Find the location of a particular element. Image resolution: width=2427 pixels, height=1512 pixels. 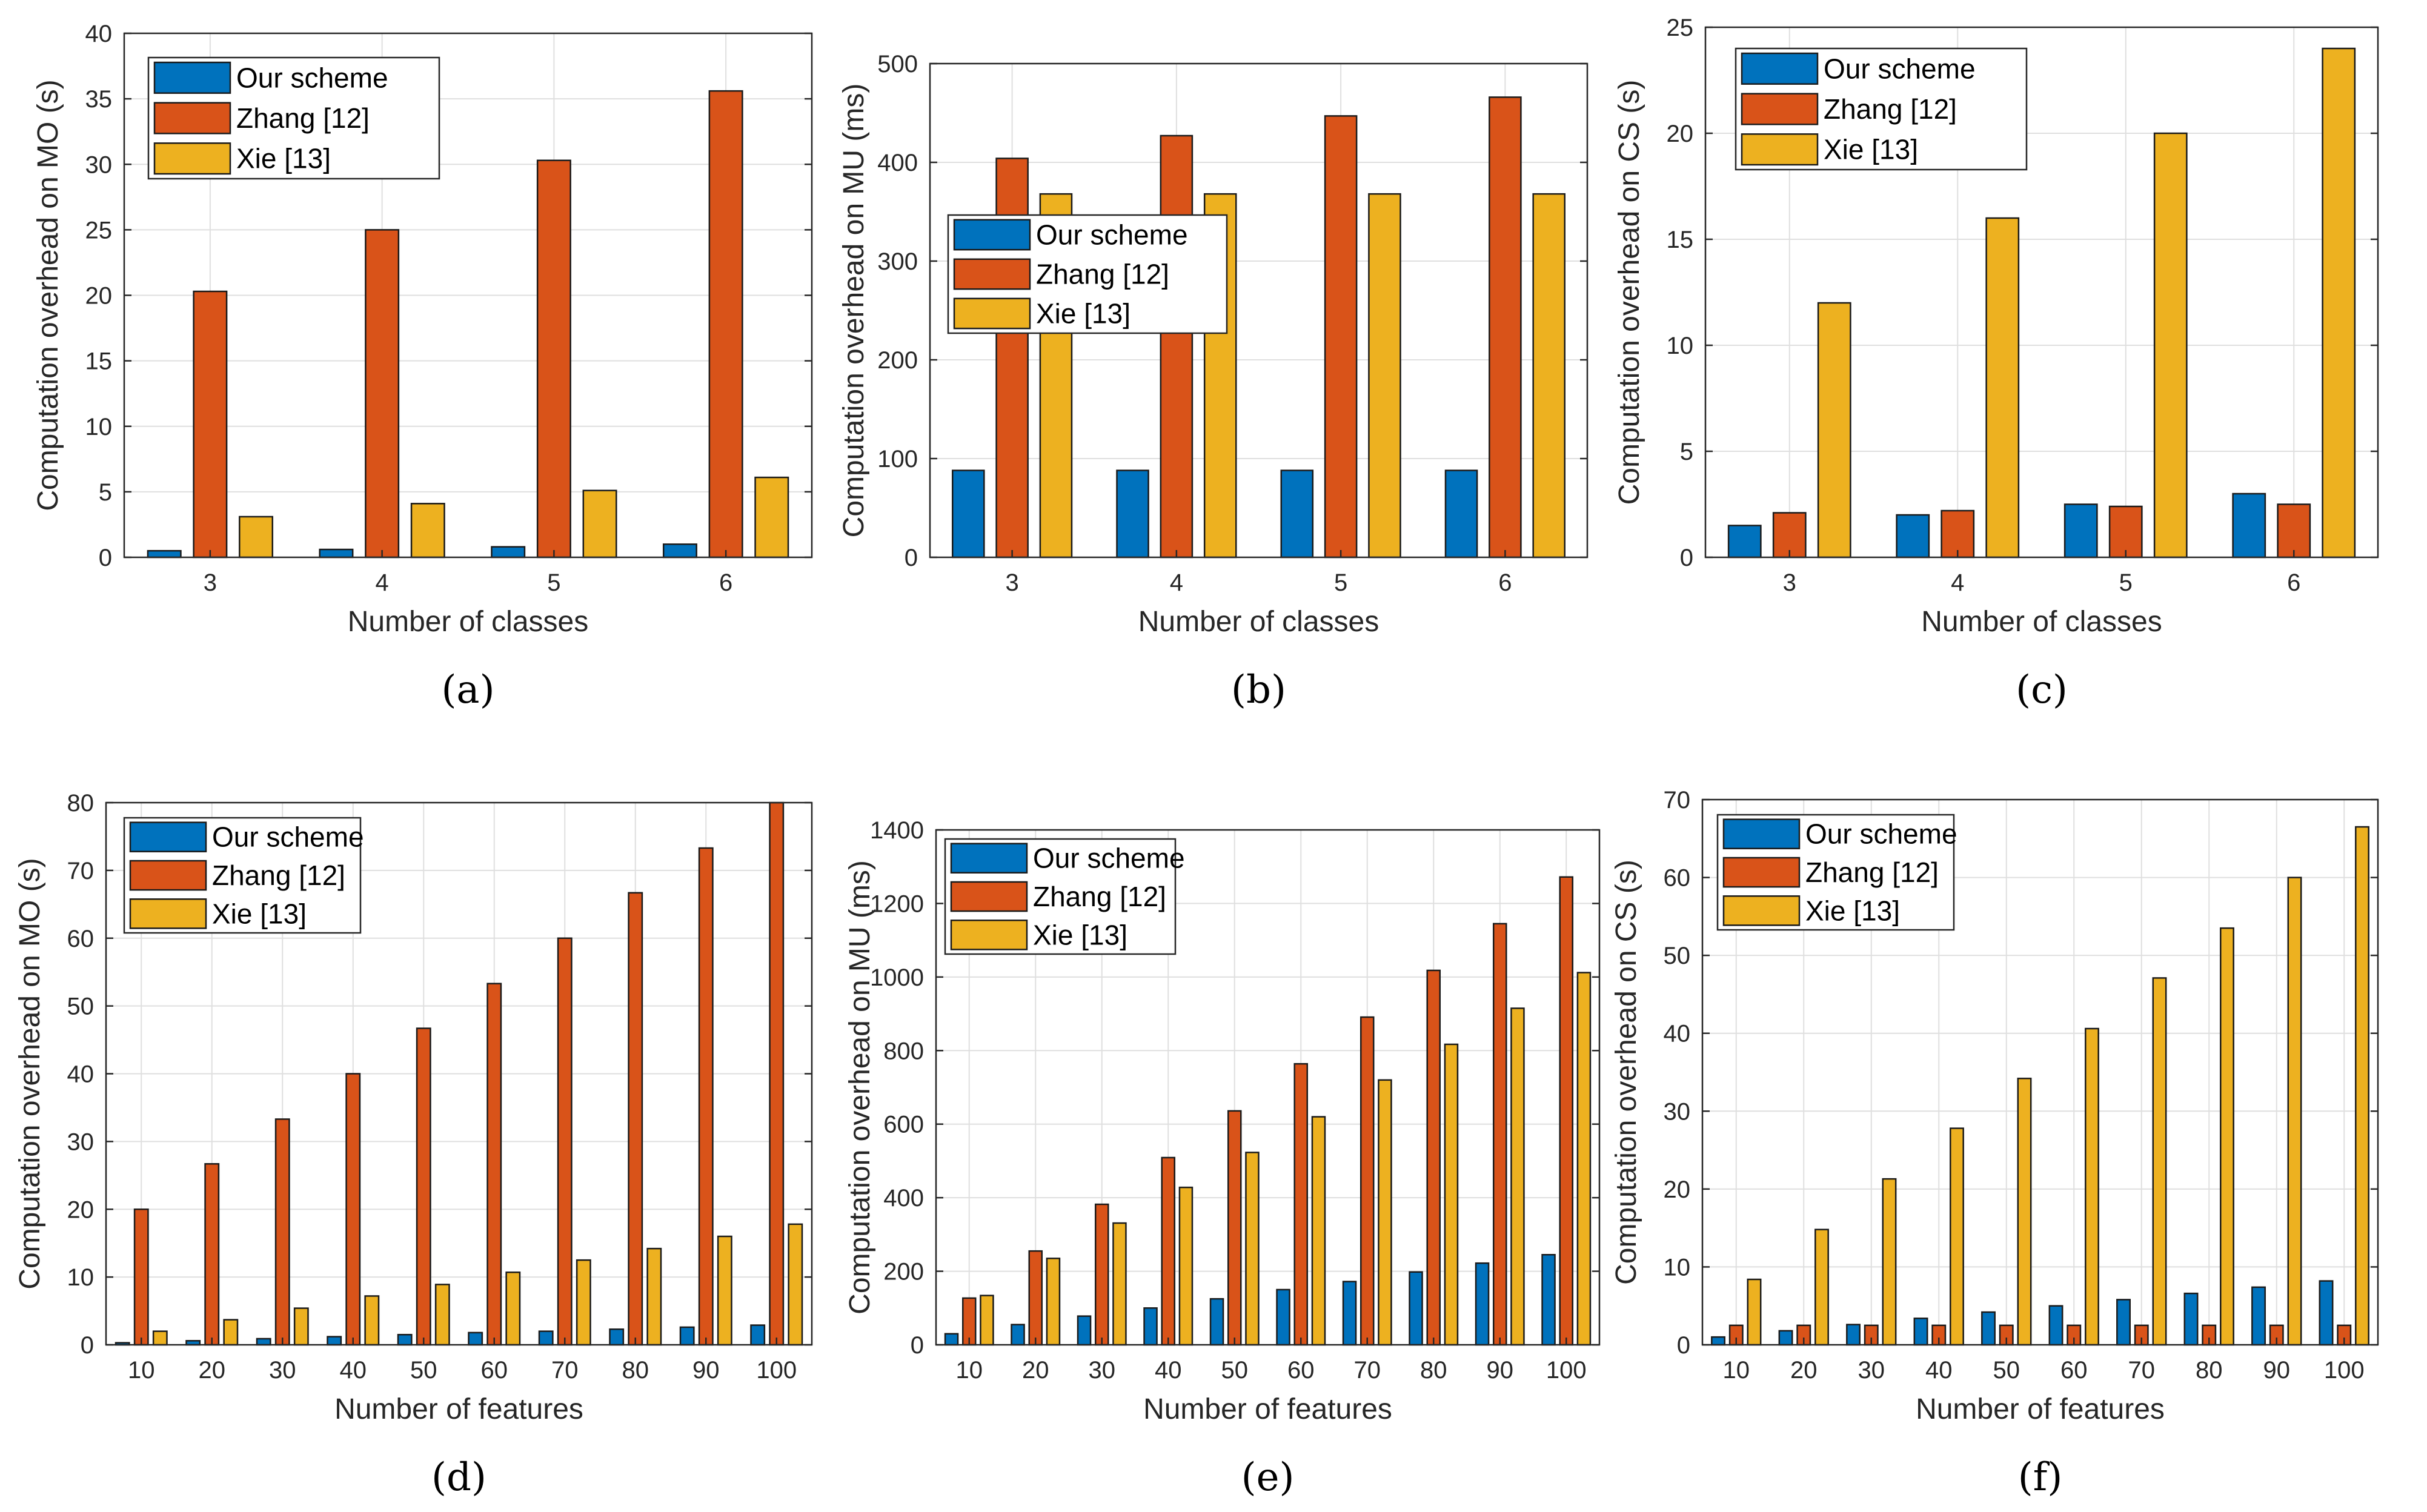

x-axis-title: Number of features is located at coordinates (1267, 1409).